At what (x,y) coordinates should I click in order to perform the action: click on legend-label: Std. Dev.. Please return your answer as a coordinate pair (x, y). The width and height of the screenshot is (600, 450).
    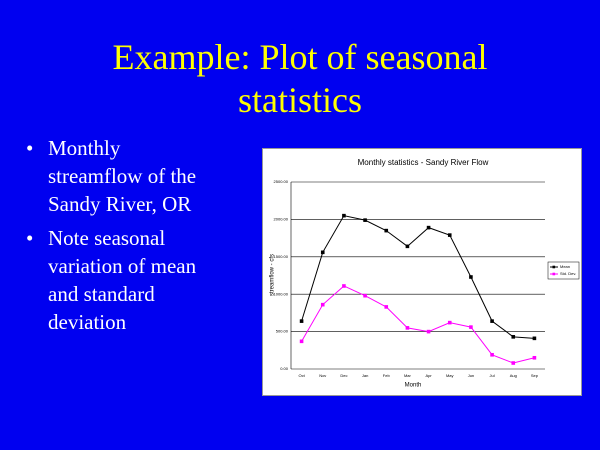
    Looking at the image, I should click on (568, 273).